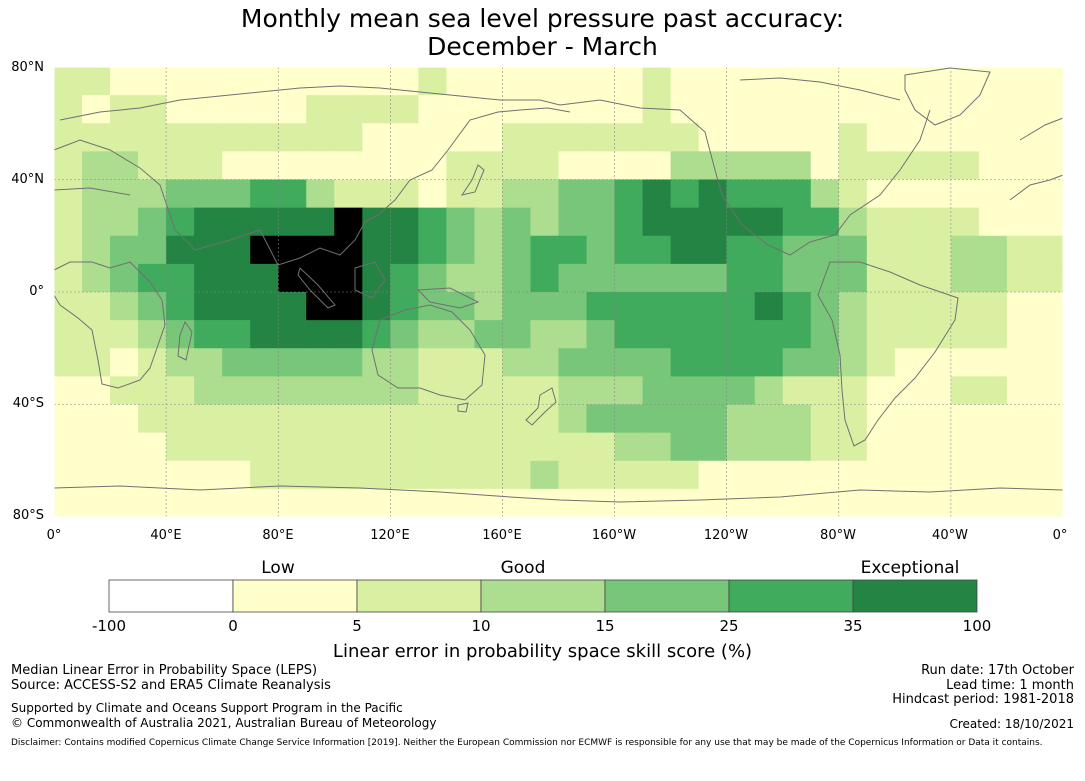  Describe the element at coordinates (316, 288) in the screenshot. I see `coastline-sumatra` at that location.